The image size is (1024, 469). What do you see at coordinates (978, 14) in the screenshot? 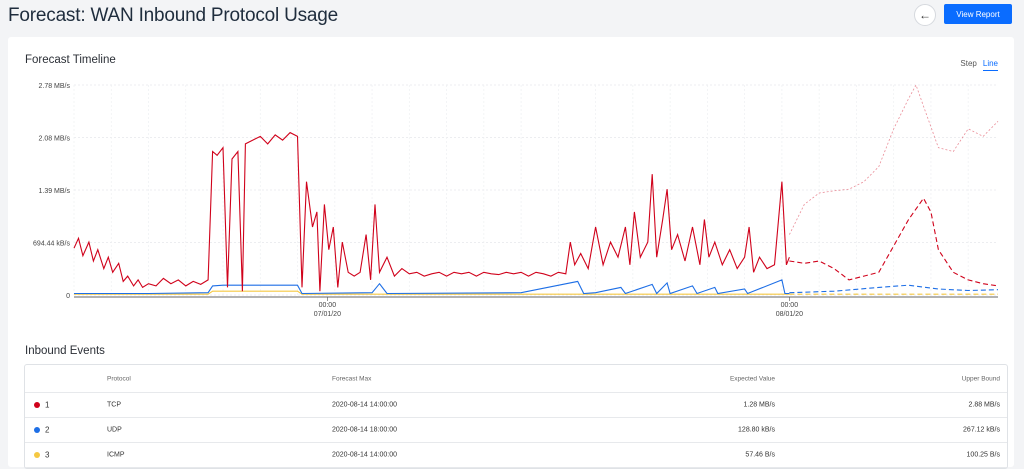
I see `view-report-button: View Report` at bounding box center [978, 14].